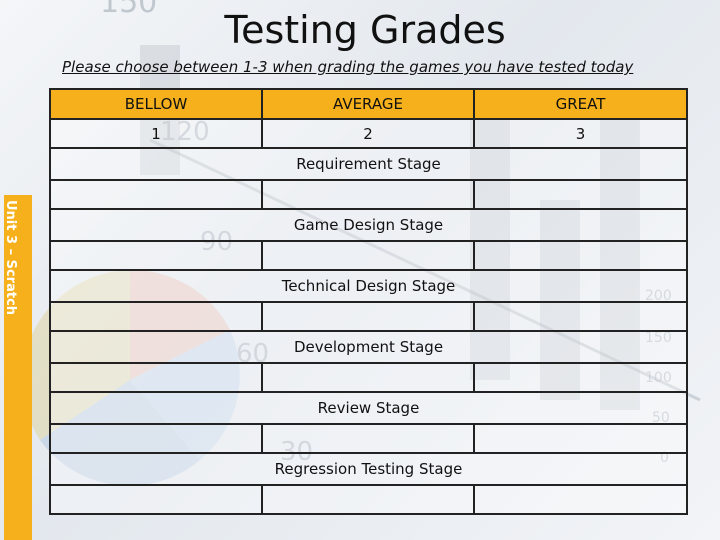 The width and height of the screenshot is (720, 540). Describe the element at coordinates (10, 258) in the screenshot. I see `unit-label: Unit 3 – Scratch` at that location.